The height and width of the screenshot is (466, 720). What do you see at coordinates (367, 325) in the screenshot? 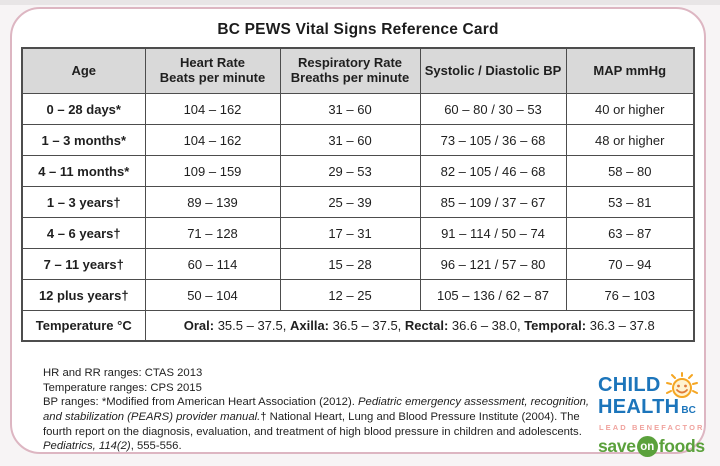
I see `temperature-range: 36.5 – 37.5,` at bounding box center [367, 325].